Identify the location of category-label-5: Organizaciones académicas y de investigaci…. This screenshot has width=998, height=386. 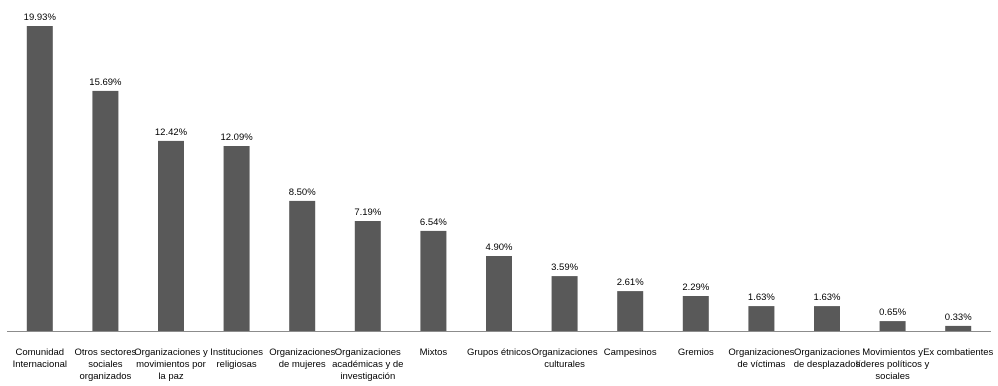
(367, 364).